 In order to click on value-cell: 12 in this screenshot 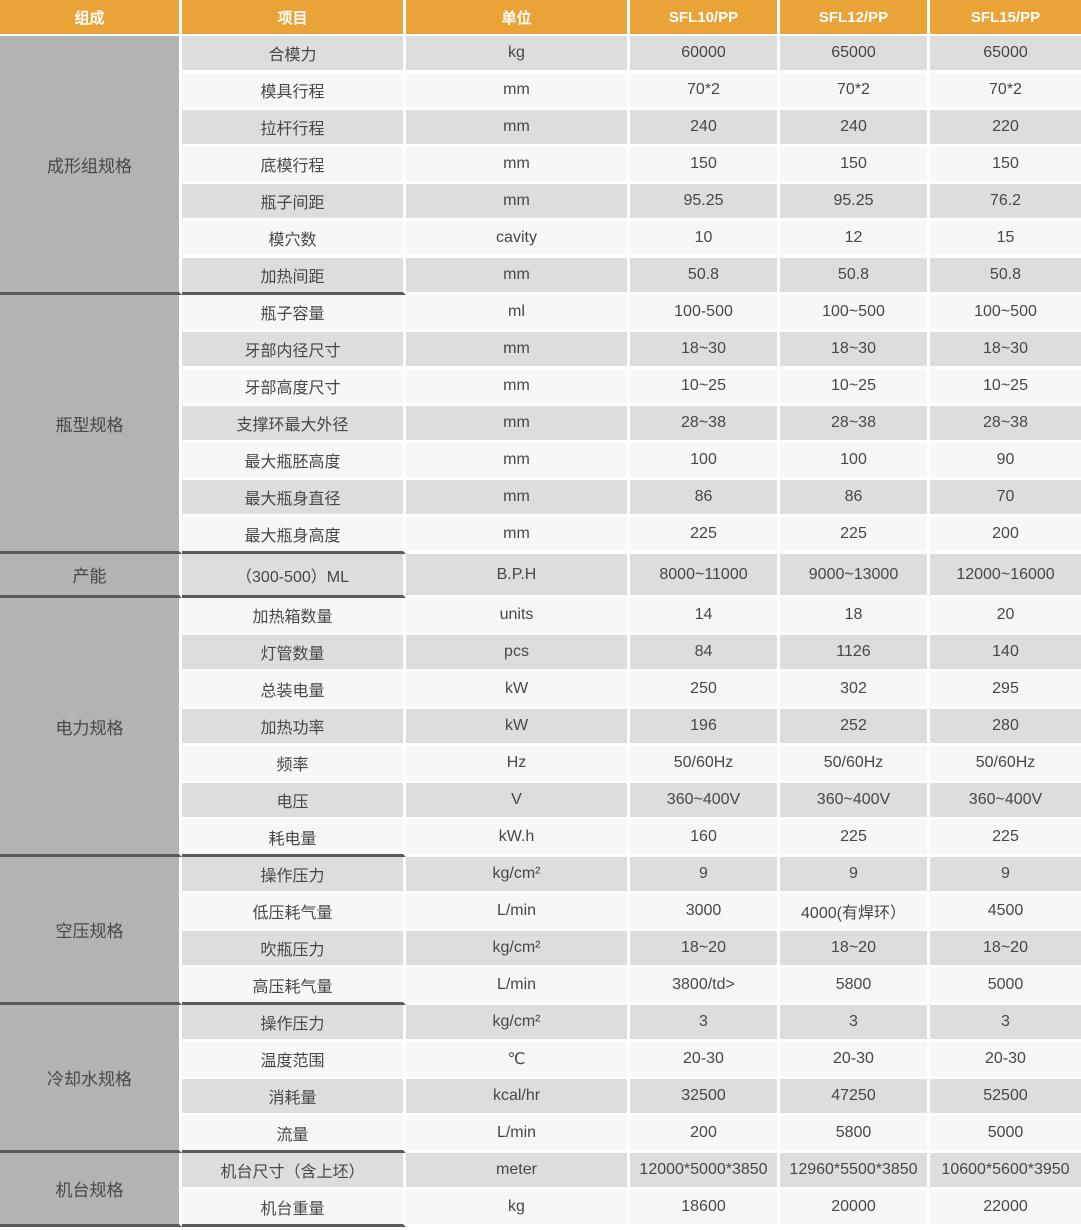, I will do `click(855, 239)`.